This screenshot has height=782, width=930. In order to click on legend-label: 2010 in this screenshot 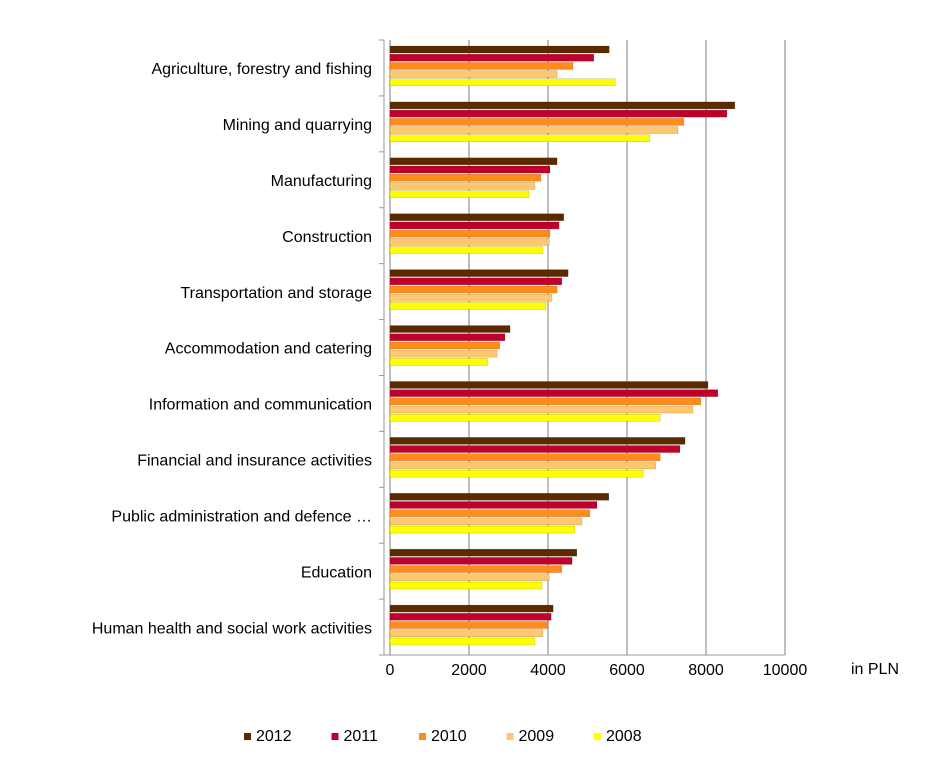, I will do `click(449, 736)`.